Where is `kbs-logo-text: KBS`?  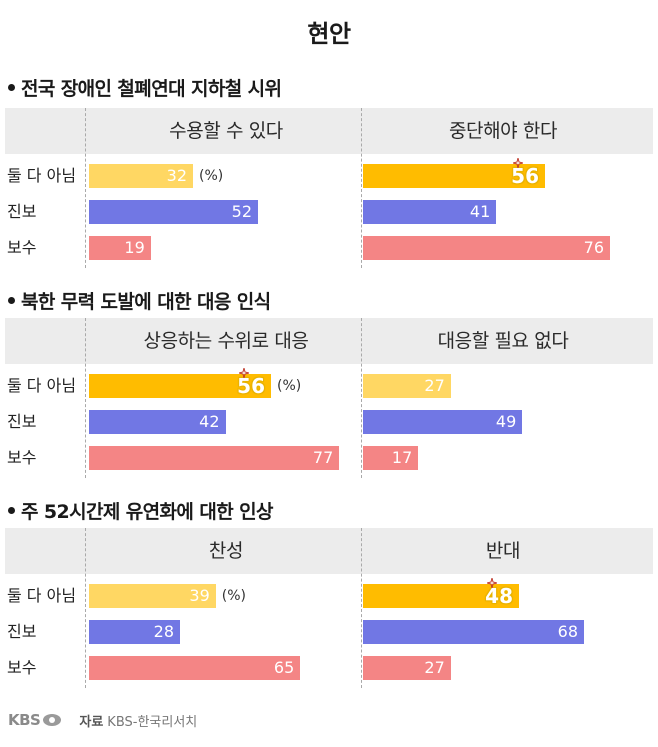 kbs-logo-text: KBS is located at coordinates (24, 720).